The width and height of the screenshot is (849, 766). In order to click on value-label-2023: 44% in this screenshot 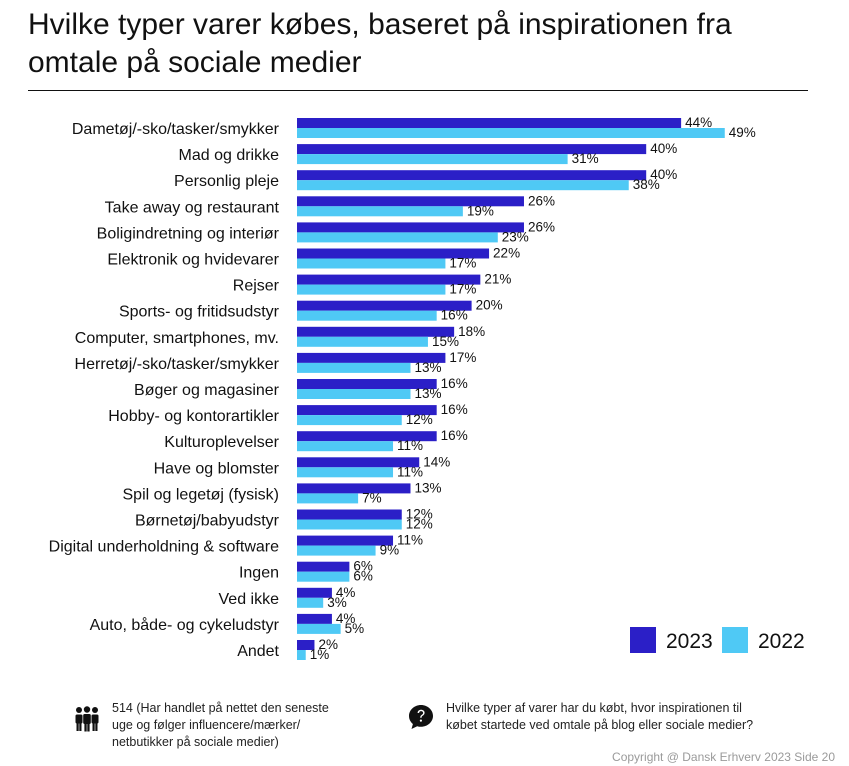, I will do `click(698, 122)`.